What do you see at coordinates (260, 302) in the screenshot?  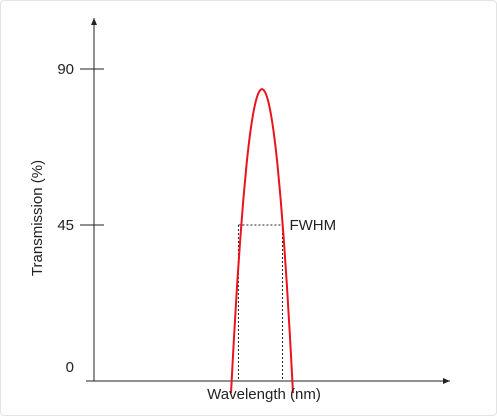 I see `fwhm-annotation` at bounding box center [260, 302].